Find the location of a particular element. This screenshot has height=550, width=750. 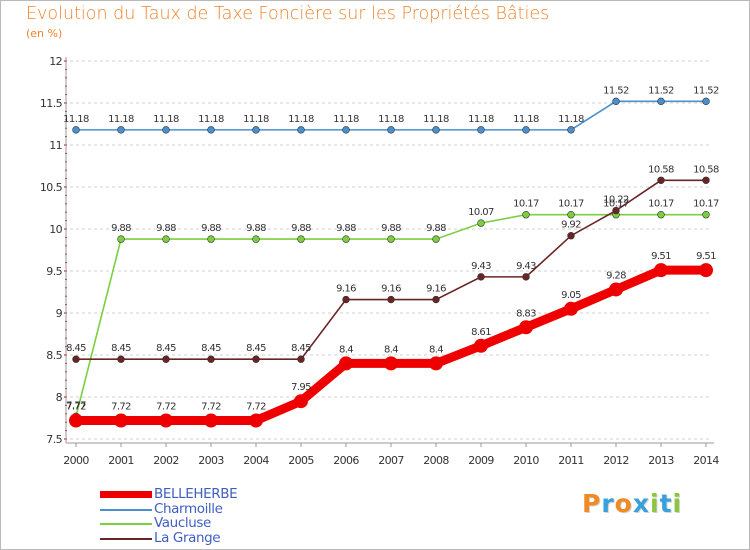

legend-swatch-charmoille is located at coordinates (126, 509).